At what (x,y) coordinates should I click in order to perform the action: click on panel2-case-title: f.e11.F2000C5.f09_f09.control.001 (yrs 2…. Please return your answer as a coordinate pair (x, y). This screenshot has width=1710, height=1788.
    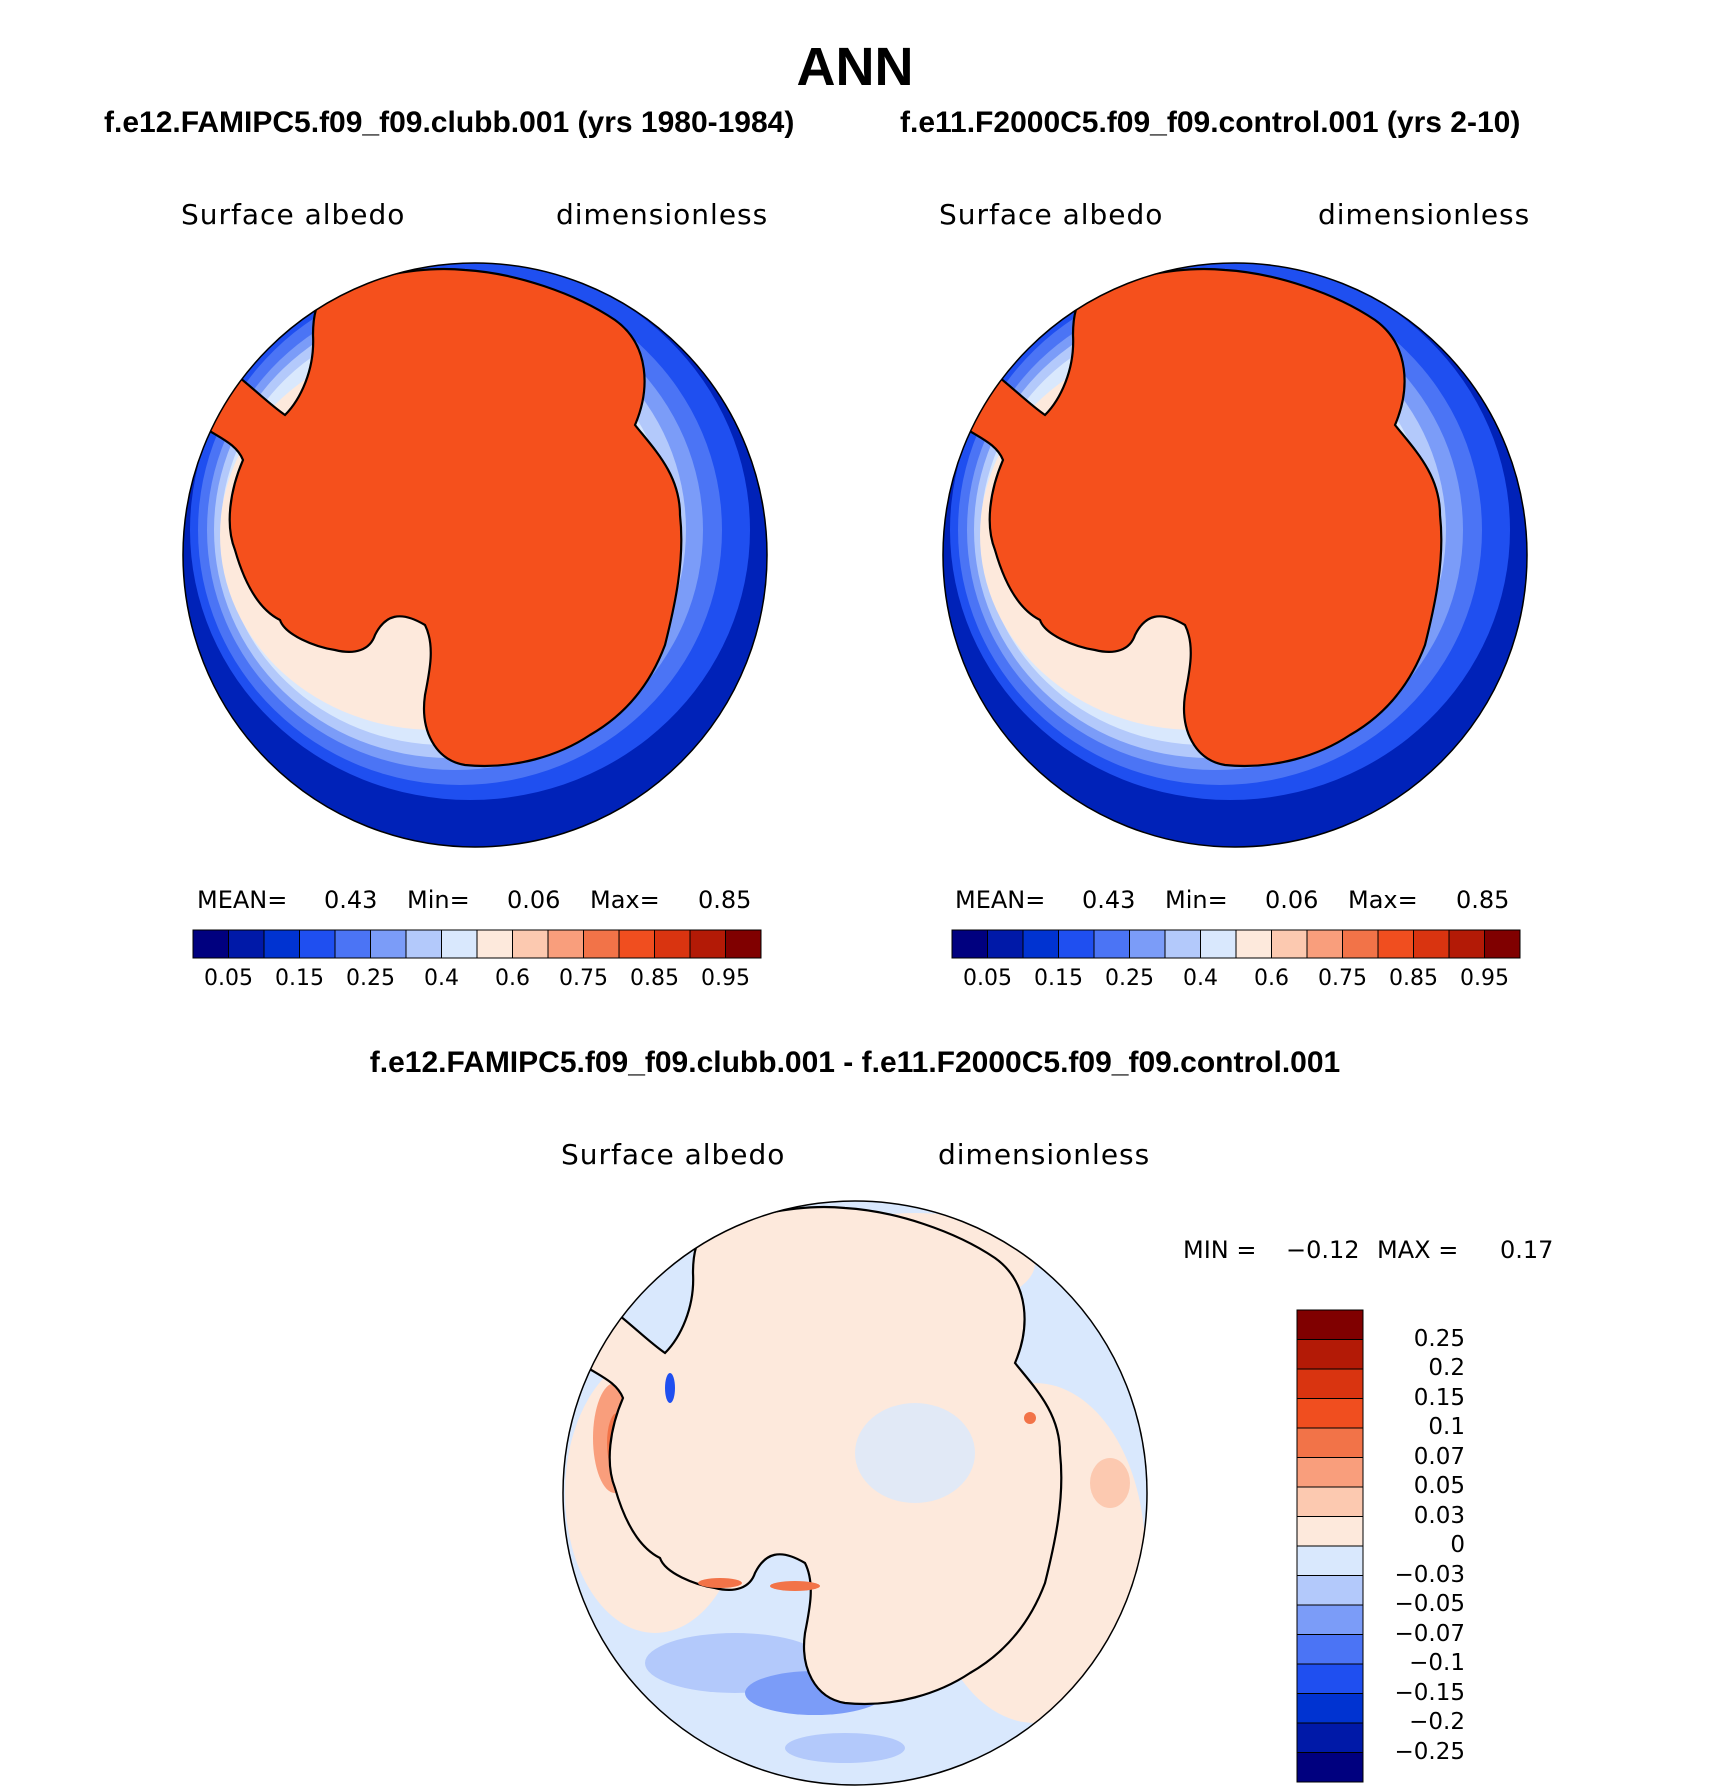
    Looking at the image, I should click on (1210, 122).